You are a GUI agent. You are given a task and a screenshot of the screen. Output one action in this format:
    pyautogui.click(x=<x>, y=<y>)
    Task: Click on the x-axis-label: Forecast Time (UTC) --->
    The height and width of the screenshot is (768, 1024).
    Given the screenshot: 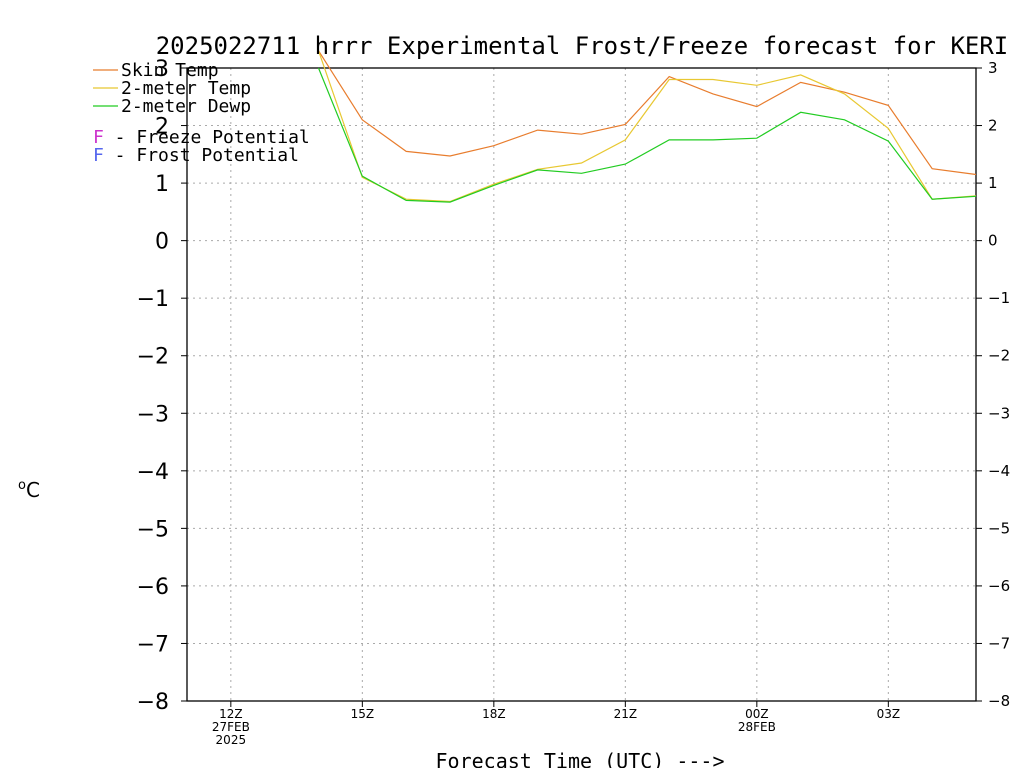 What is the action you would take?
    pyautogui.click(x=580, y=758)
    